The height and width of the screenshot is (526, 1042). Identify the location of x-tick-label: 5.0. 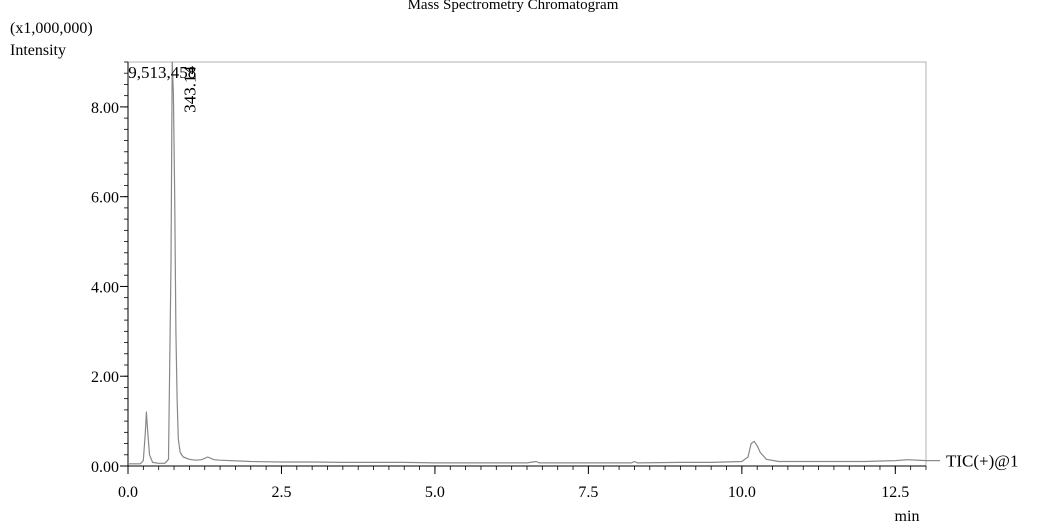
(435, 492).